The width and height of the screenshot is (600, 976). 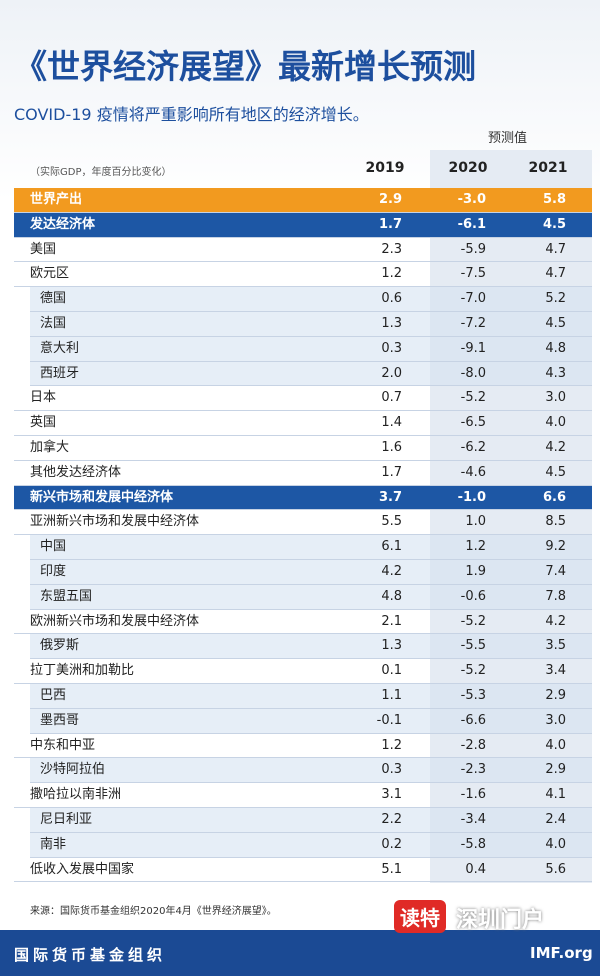 What do you see at coordinates (53, 571) in the screenshot?
I see `row-label: 印度` at bounding box center [53, 571].